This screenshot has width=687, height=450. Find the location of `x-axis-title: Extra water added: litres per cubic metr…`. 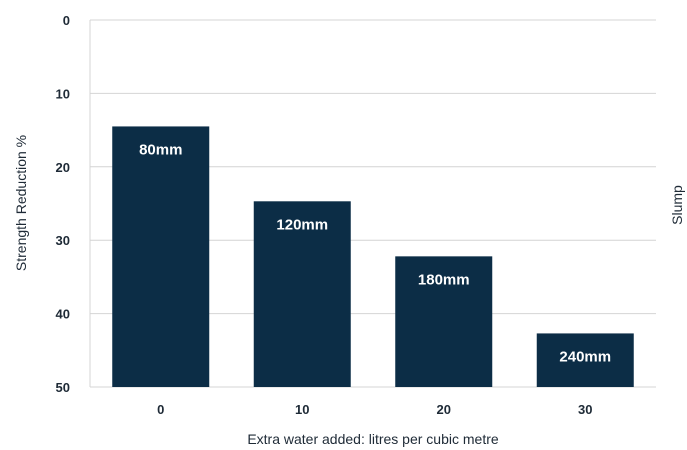

x-axis-title: Extra water added: litres per cubic metr… is located at coordinates (373, 439).